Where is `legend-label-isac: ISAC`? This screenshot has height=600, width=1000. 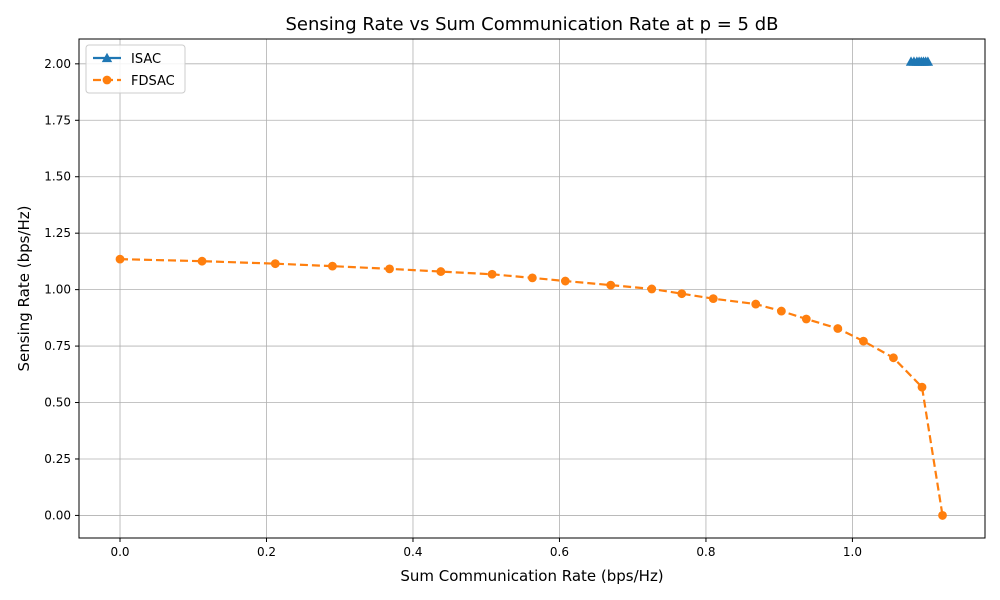
legend-label-isac: ISAC is located at coordinates (146, 59).